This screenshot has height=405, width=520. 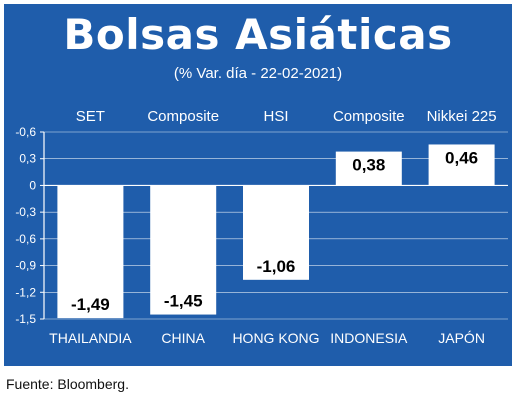 I want to click on chart-title: Bolsas Asiáticas, so click(x=258, y=34).